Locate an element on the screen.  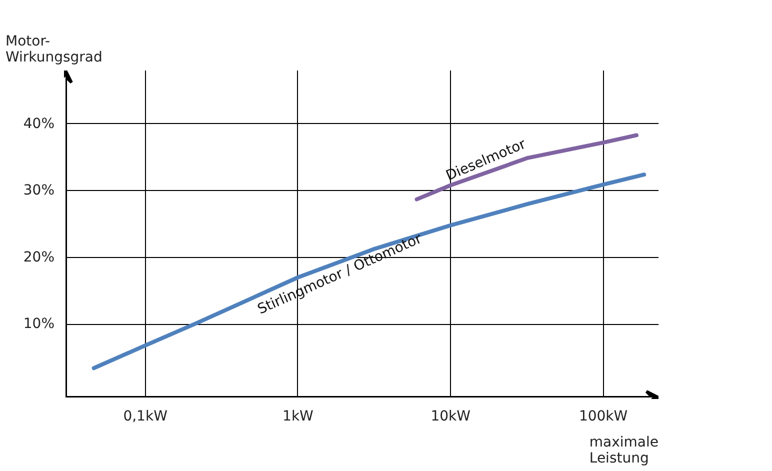
x-axis-title: maximale Leistung is located at coordinates (624, 450).